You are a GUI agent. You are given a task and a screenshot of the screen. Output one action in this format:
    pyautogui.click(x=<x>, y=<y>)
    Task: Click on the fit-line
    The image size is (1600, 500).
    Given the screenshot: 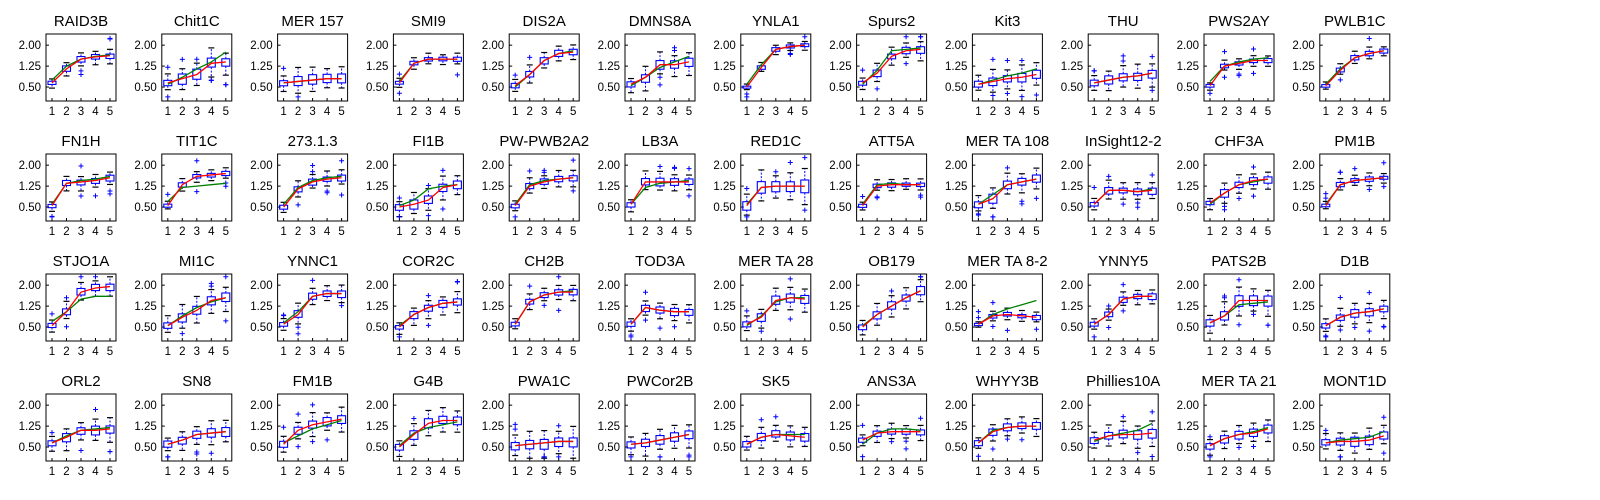 What is the action you would take?
    pyautogui.click(x=775, y=312)
    